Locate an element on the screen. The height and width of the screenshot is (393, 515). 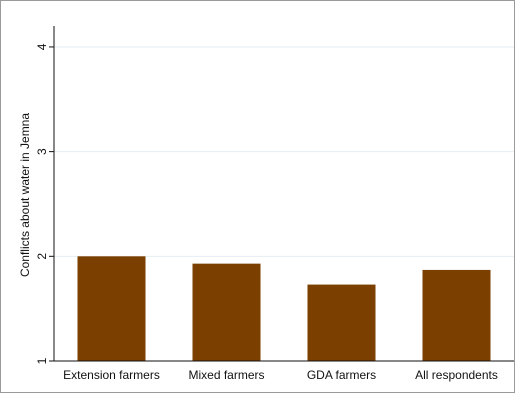
bar-all-respondents is located at coordinates (456, 315).